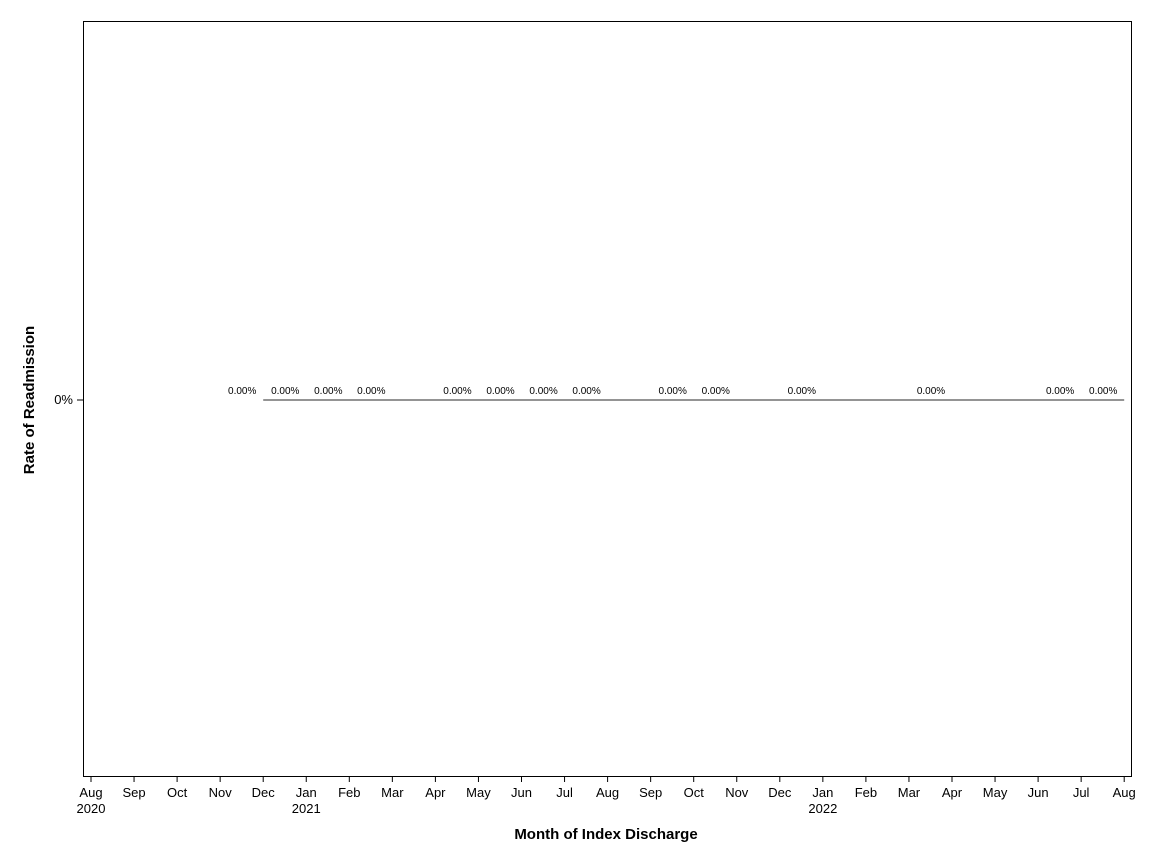 This screenshot has height=864, width=1152. Describe the element at coordinates (91, 808) in the screenshot. I see `x-tick-year-label: 2020` at that location.